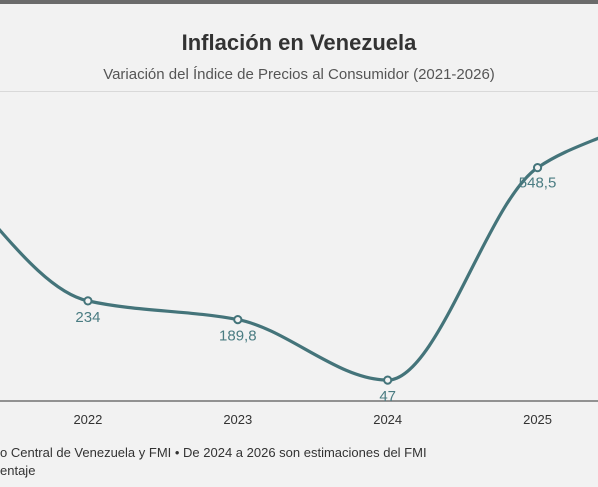 The width and height of the screenshot is (598, 487). I want to click on data-label: 548,5, so click(538, 183).